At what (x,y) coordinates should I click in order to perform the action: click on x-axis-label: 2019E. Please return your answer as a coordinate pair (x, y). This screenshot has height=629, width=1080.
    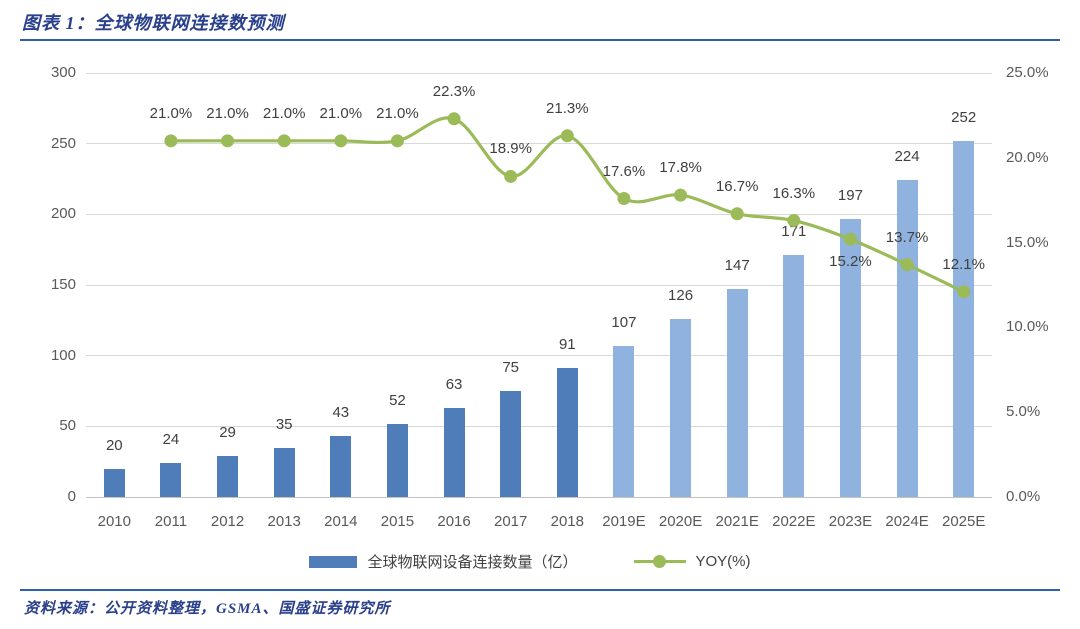
    Looking at the image, I should click on (624, 521).